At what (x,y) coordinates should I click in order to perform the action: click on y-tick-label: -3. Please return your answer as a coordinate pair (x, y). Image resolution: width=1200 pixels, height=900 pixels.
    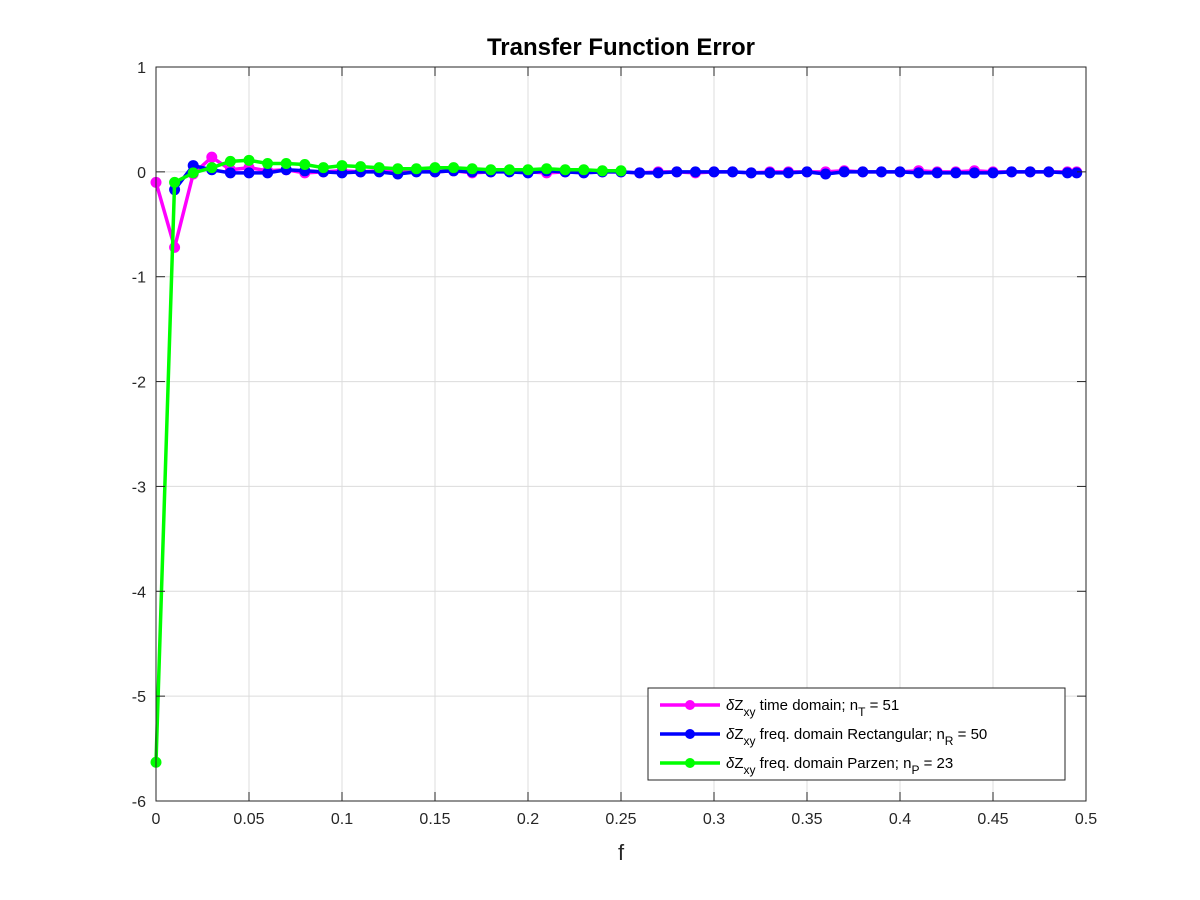
    Looking at the image, I should click on (139, 487).